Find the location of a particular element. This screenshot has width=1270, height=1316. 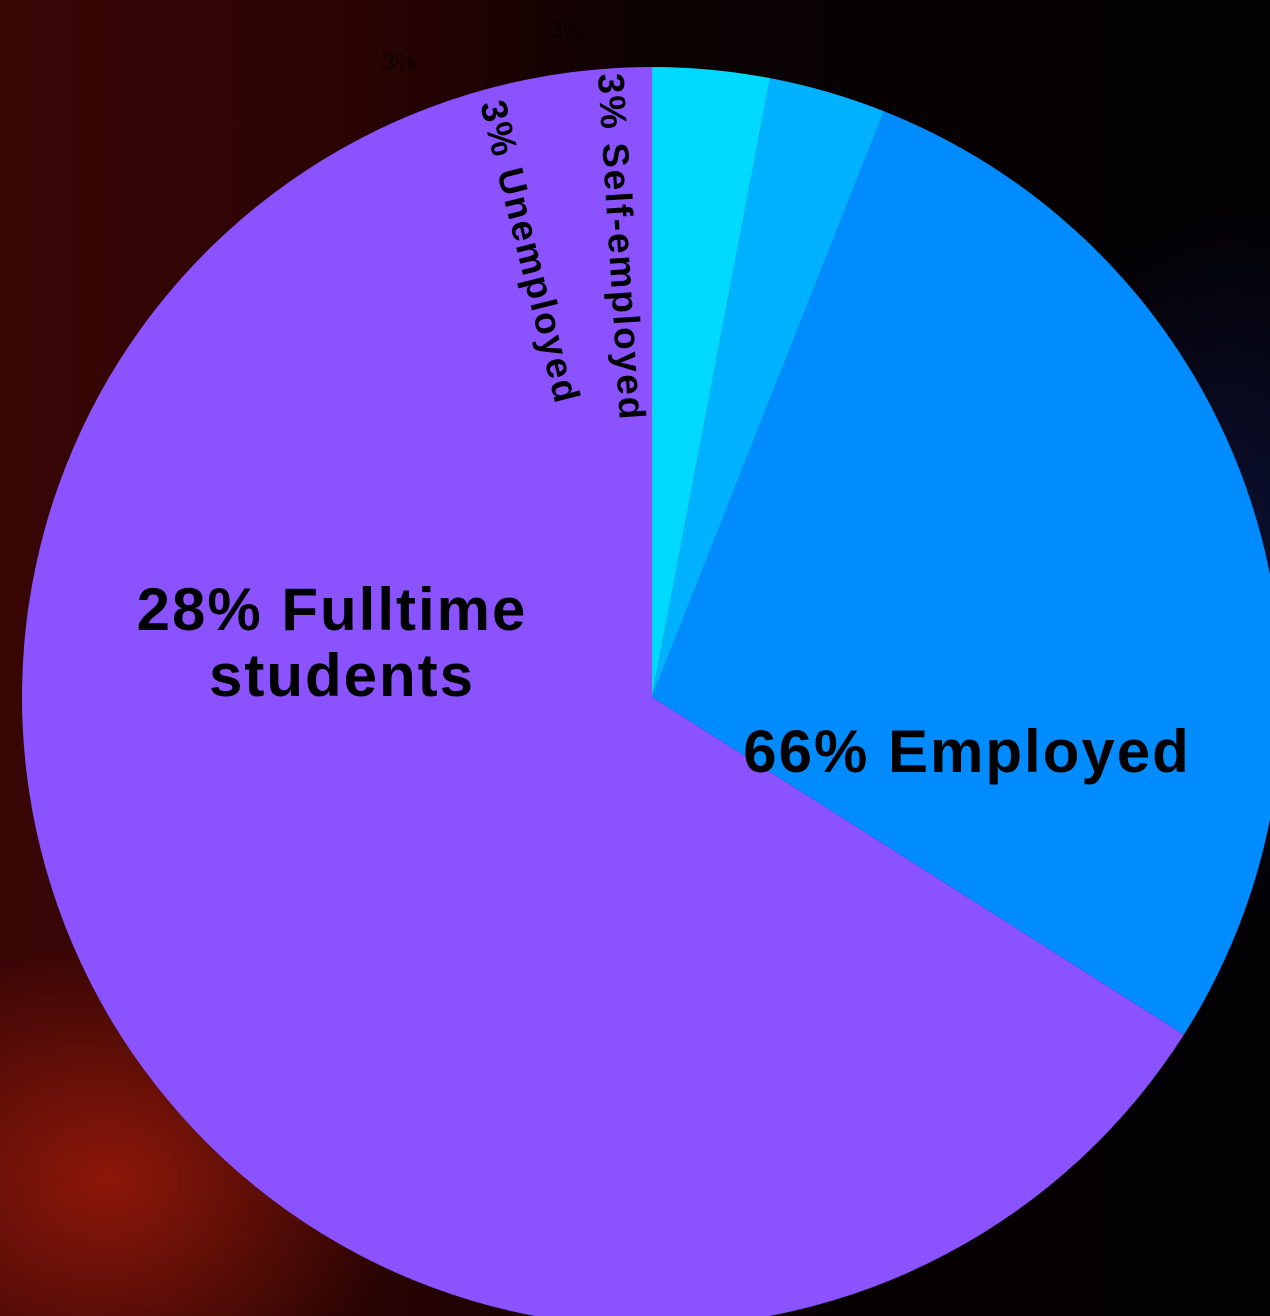

pie-slice-self-employed is located at coordinates (711, 382).